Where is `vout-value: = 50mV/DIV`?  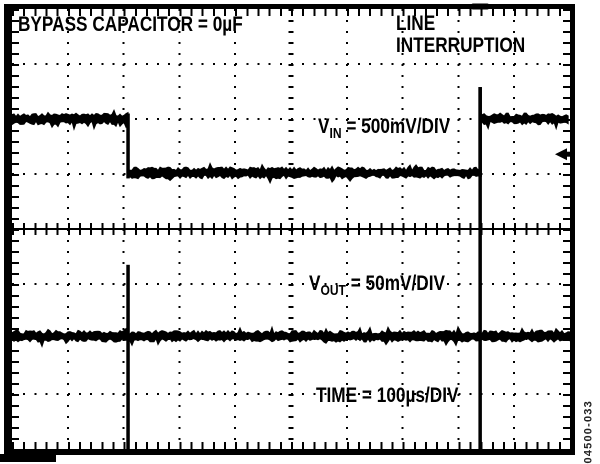 vout-value: = 50mV/DIV is located at coordinates (395, 283).